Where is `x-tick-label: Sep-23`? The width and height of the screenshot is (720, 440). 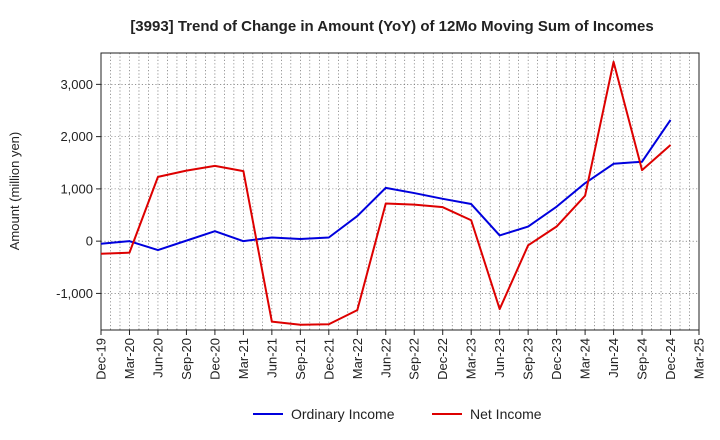
x-tick-label: Sep-23 is located at coordinates (528, 359).